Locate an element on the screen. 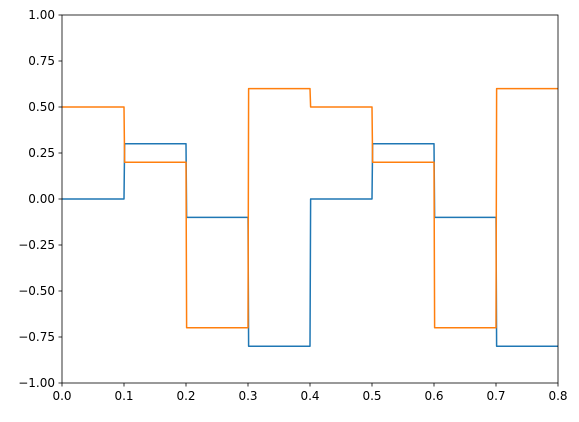 This screenshot has height=422, width=579. y-tick-label: −1.00 is located at coordinates (36, 383).